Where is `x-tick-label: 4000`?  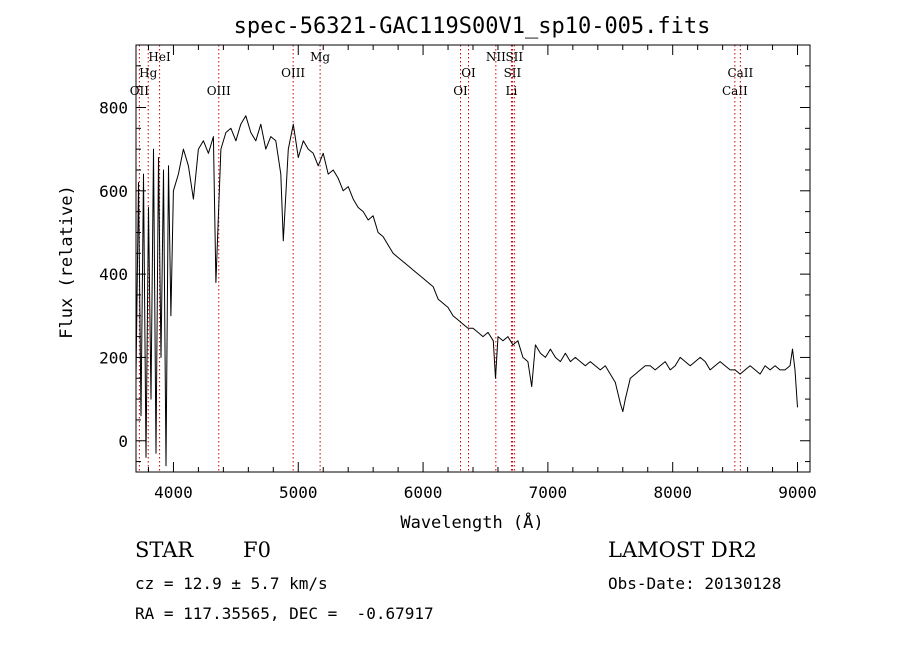 x-tick-label: 4000 is located at coordinates (173, 492).